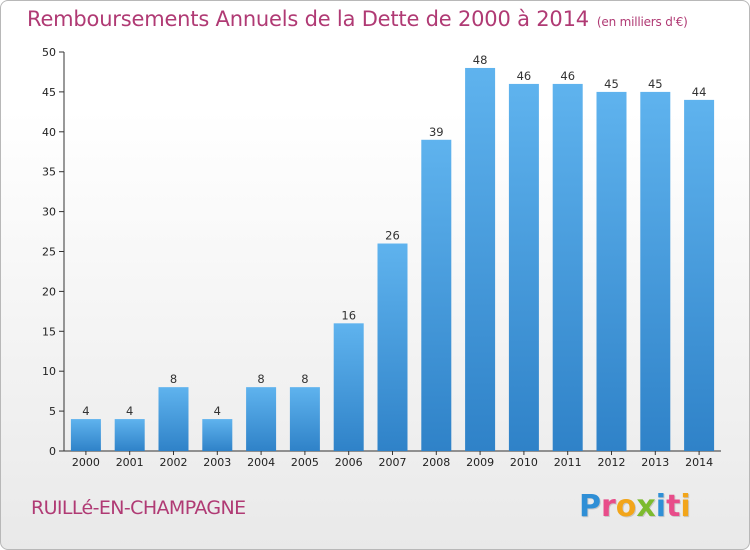 The height and width of the screenshot is (550, 750). I want to click on logo-letter: P, so click(590, 506).